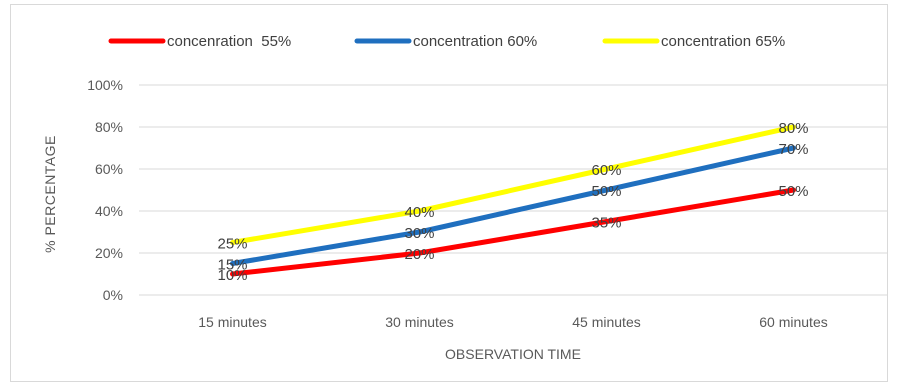 Image resolution: width=900 pixels, height=391 pixels. What do you see at coordinates (232, 322) in the screenshot?
I see `x-tick-label: 15 minutes` at bounding box center [232, 322].